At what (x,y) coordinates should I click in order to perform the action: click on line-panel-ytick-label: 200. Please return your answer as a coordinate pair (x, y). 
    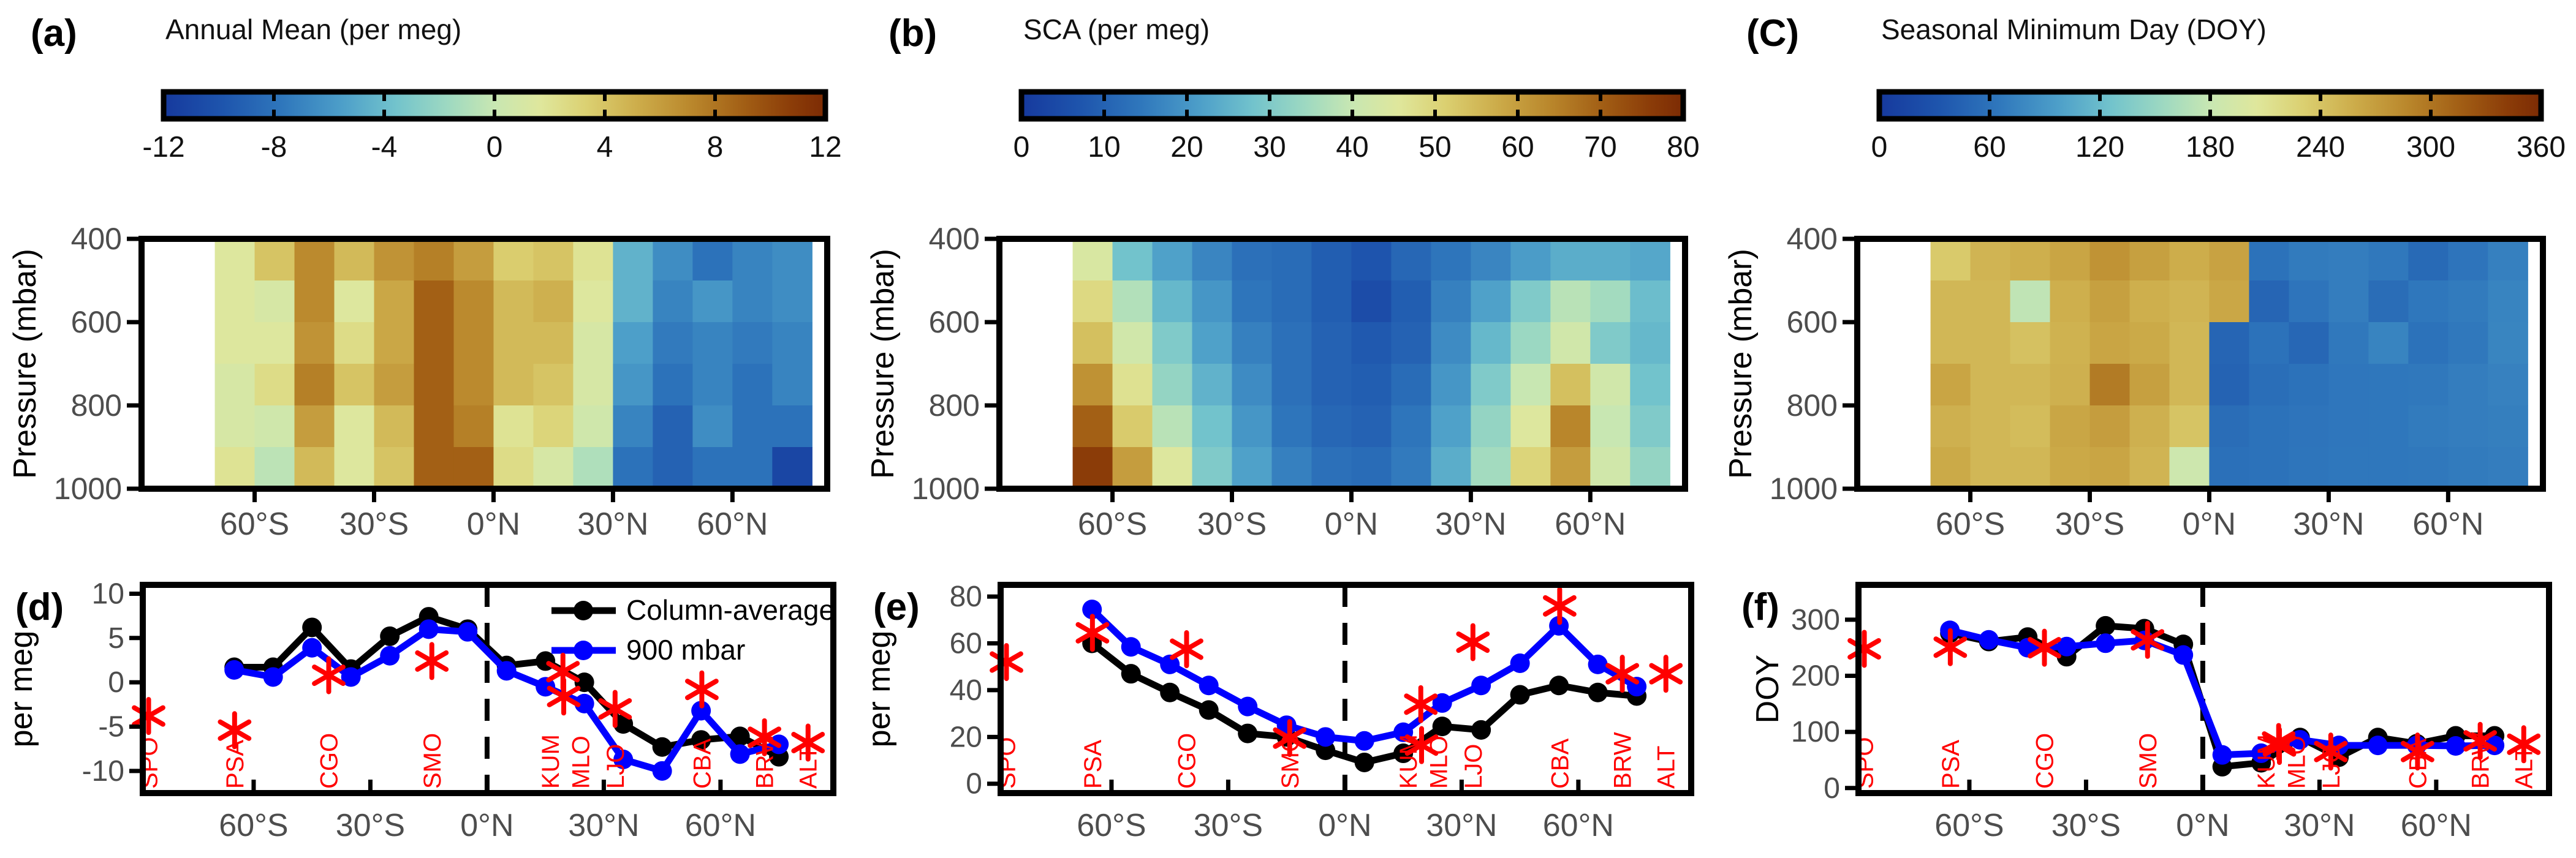
    Looking at the image, I should click on (1815, 676).